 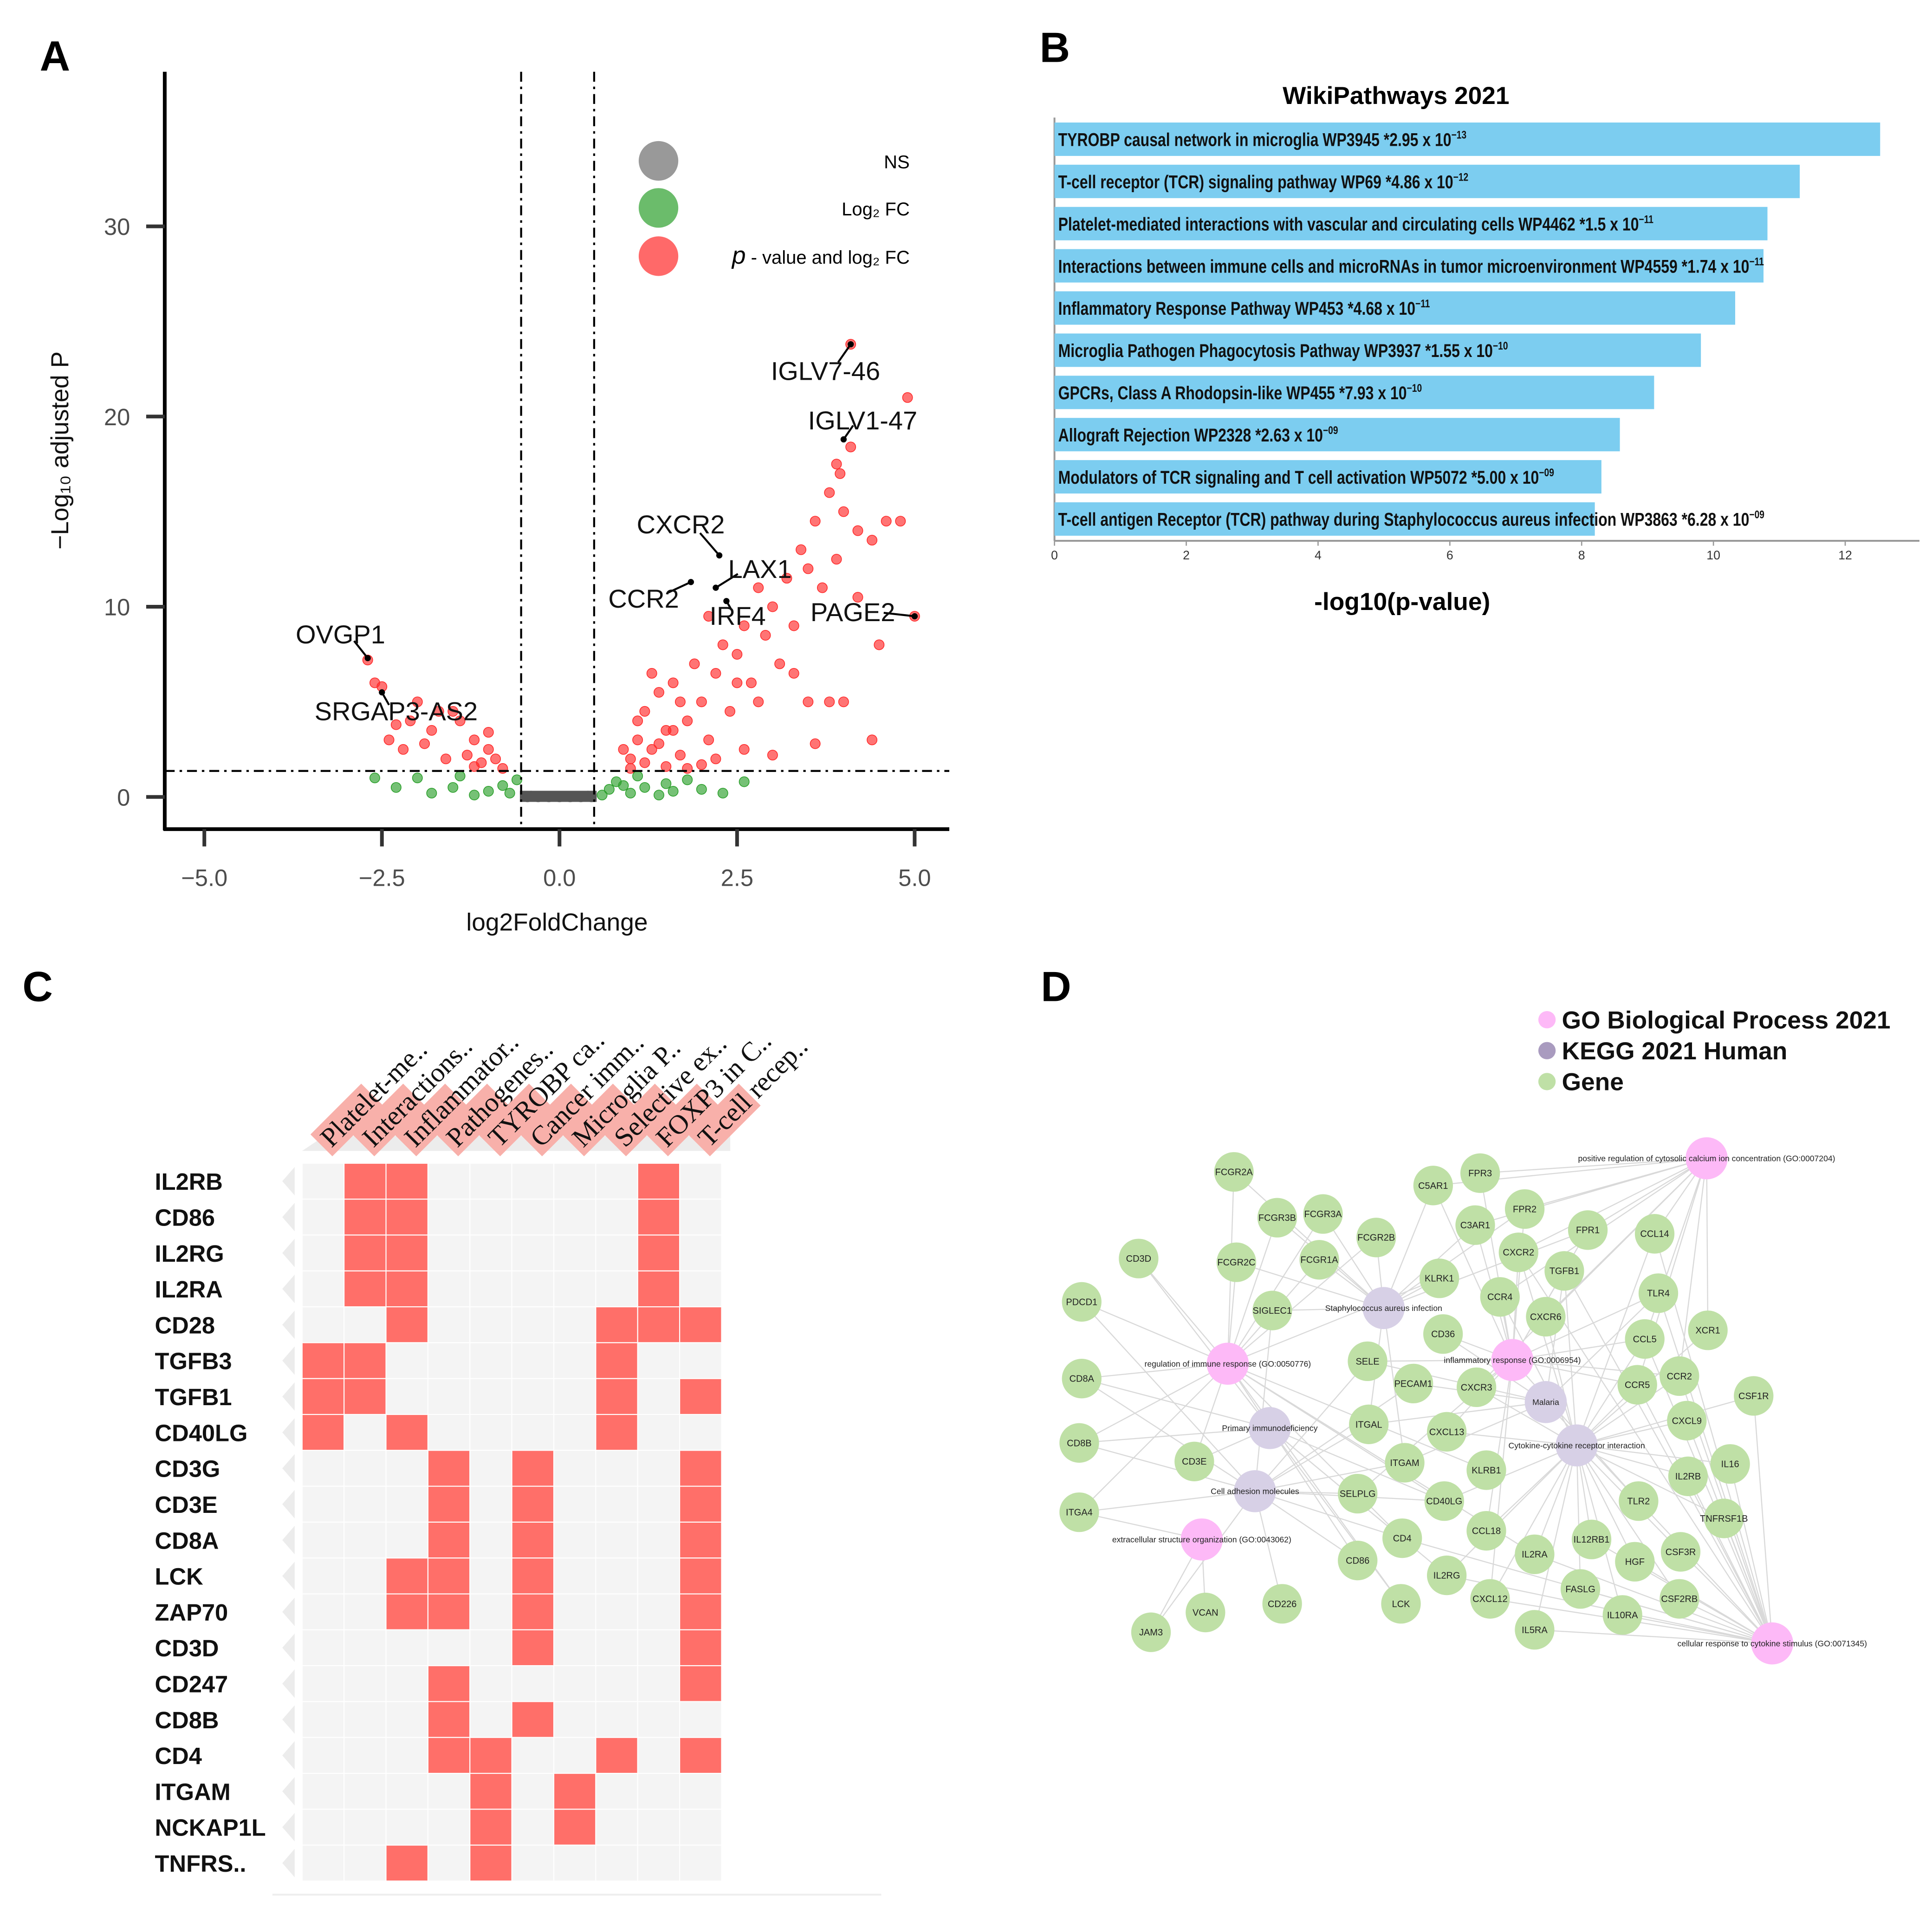 I want to click on gene-node-label: FASLG, so click(x=1580, y=1590).